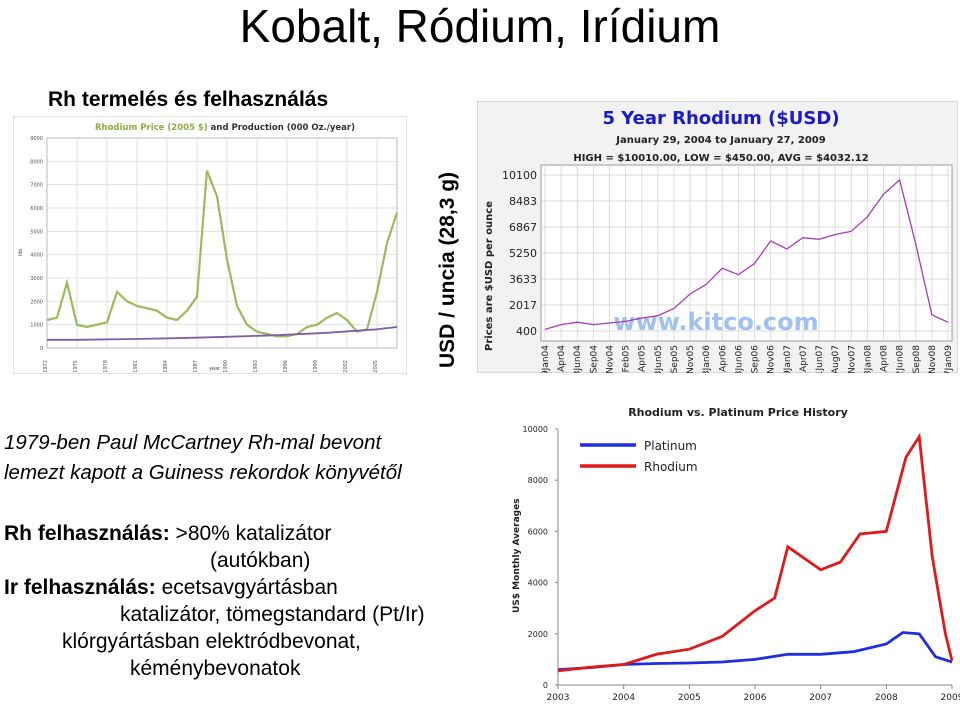 Image resolution: width=960 pixels, height=710 pixels. Describe the element at coordinates (286, 366) in the screenshot. I see `chart1-xtick: 1996` at that location.